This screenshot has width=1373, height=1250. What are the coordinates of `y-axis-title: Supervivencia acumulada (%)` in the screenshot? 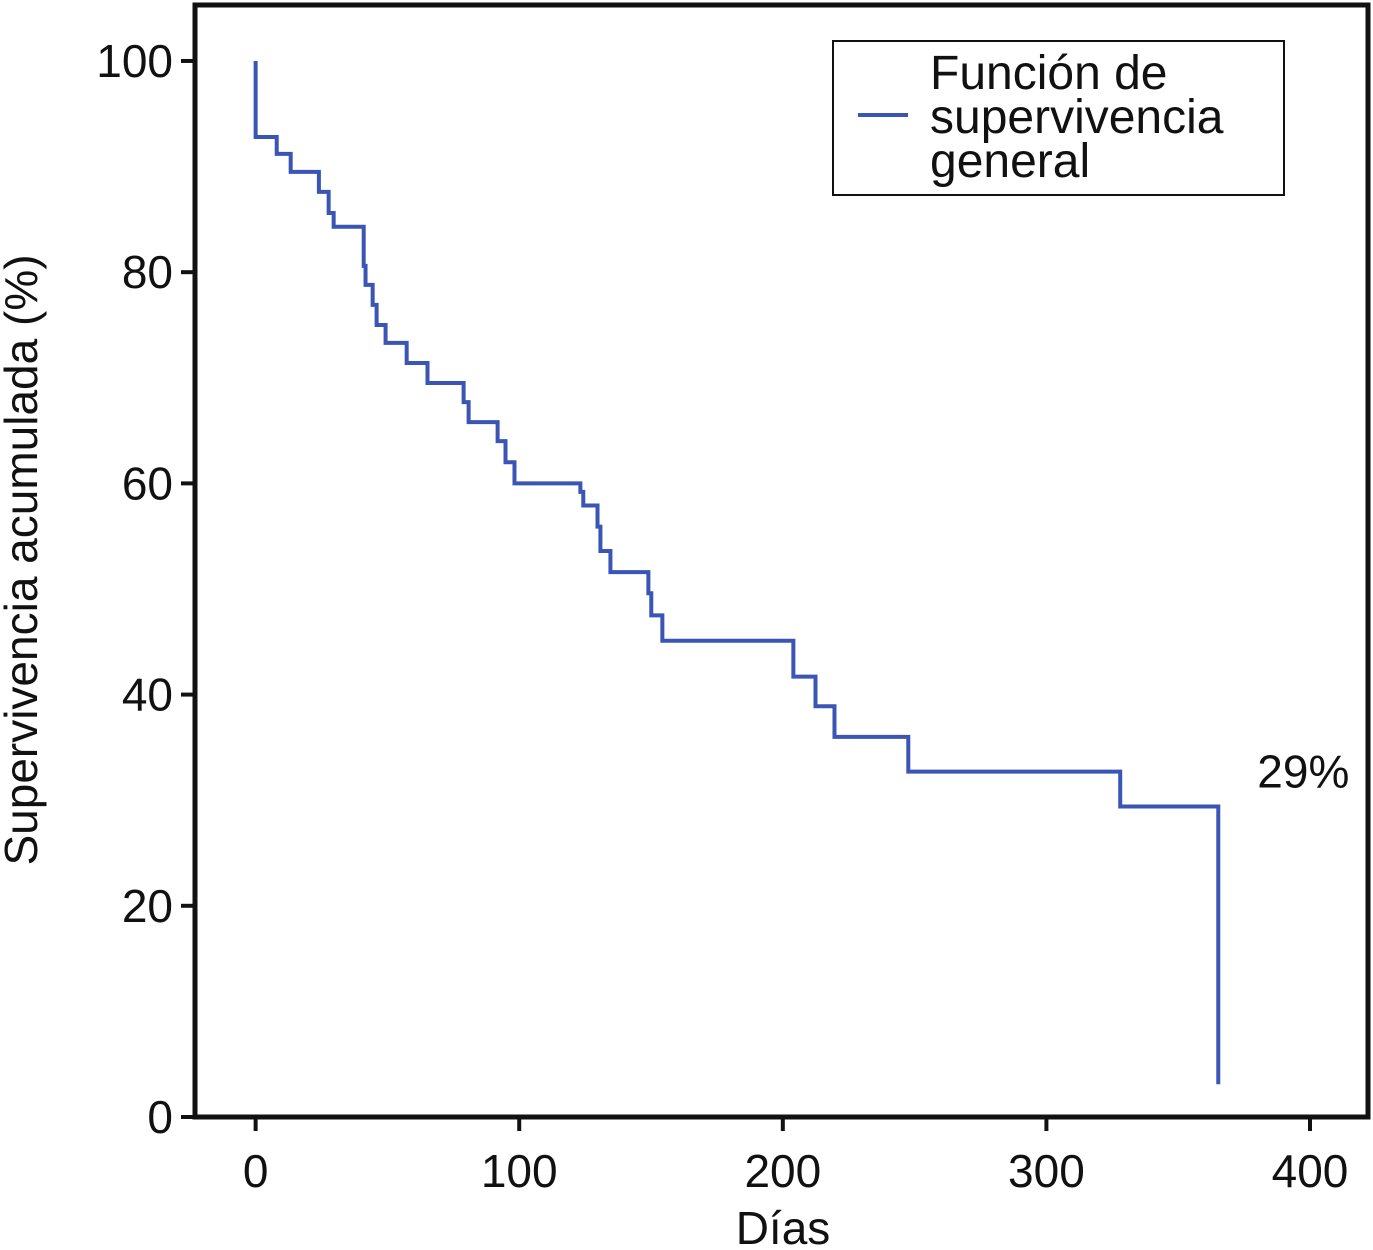 It's located at (23, 559).